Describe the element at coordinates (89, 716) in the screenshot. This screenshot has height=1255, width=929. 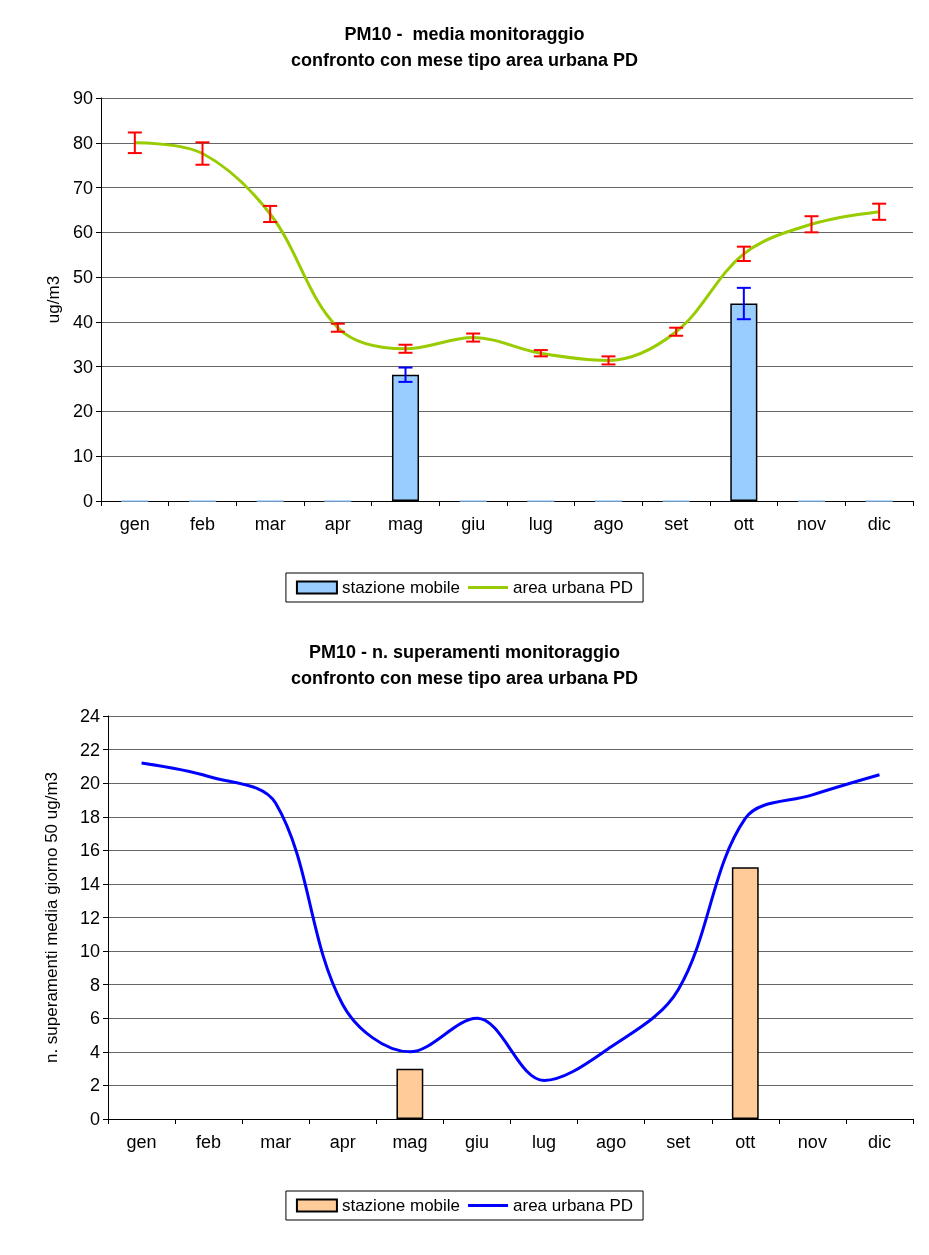
I see `y-tick-label: 24` at that location.